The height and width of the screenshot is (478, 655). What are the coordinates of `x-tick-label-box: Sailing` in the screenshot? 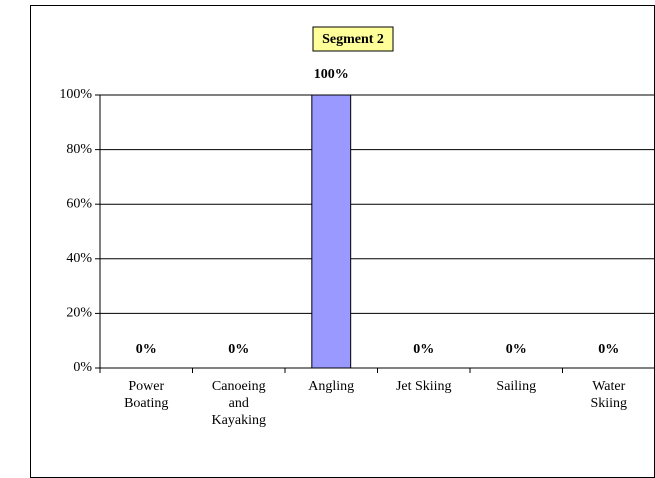 It's located at (516, 386).